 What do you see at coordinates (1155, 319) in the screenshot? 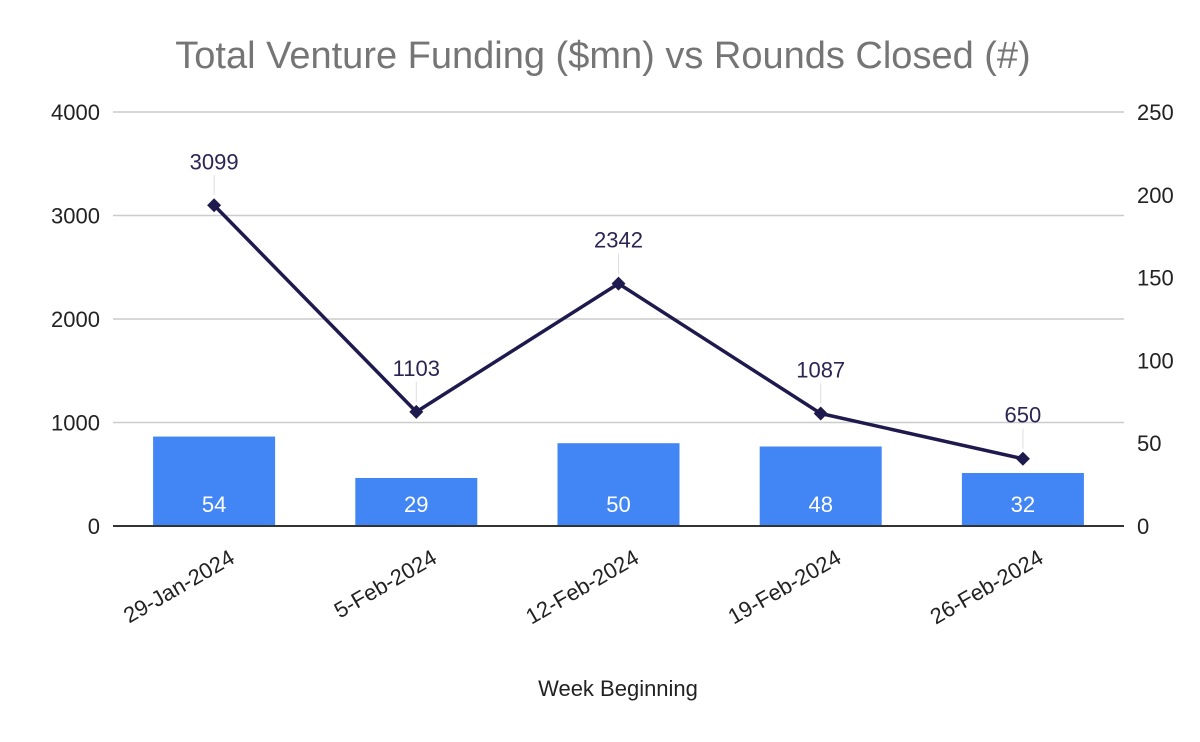
I see `right-y-axis: 0 50 100 150 200 250` at bounding box center [1155, 319].